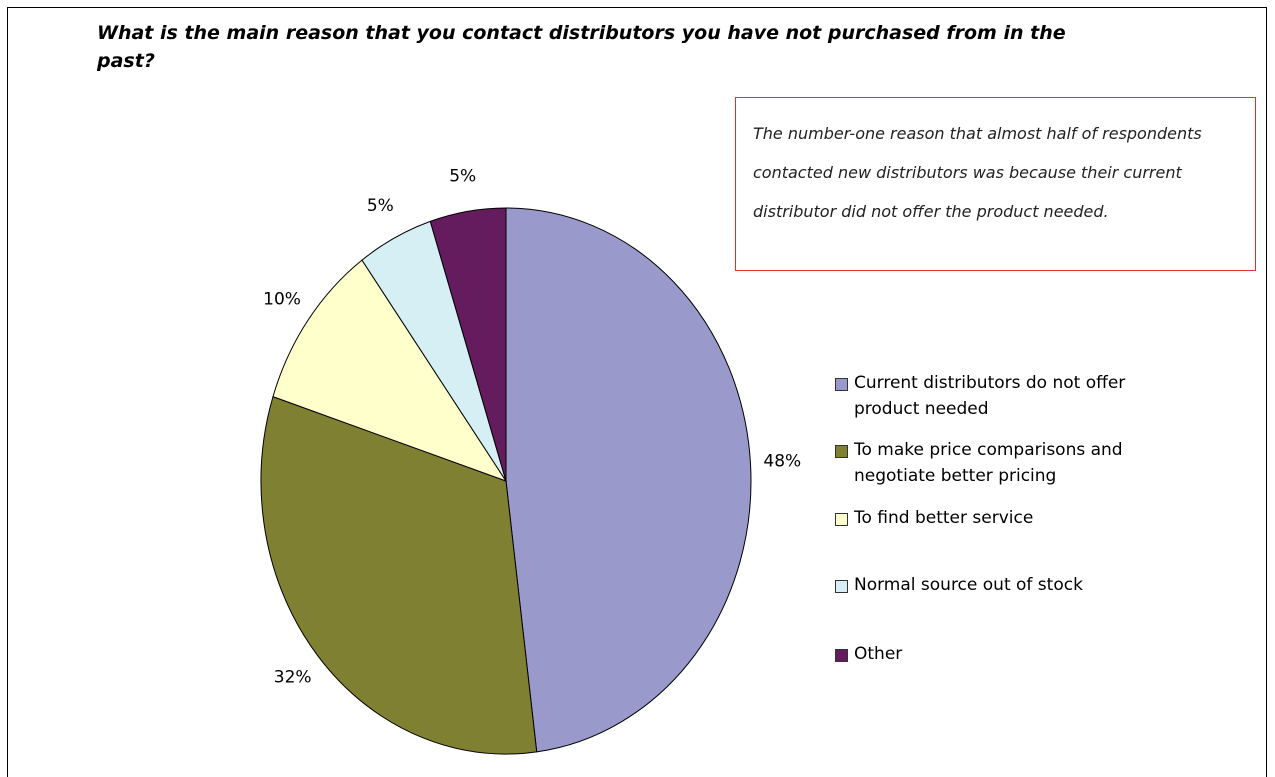  I want to click on data-label: 48%, so click(782, 462).